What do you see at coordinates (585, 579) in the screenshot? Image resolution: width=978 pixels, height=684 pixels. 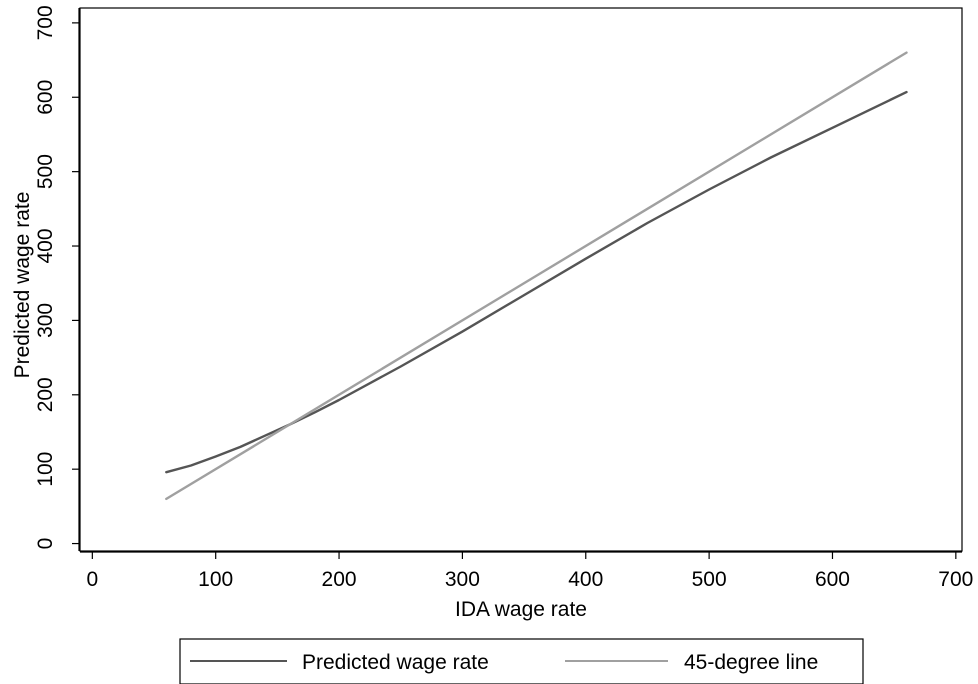 I see `x-tick-label: 400` at bounding box center [585, 579].